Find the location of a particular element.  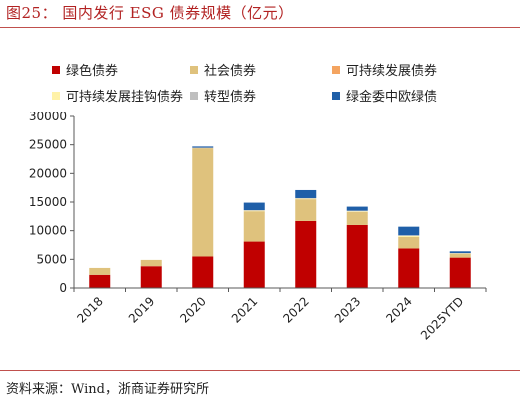

x-tick-label: 2021 is located at coordinates (244, 309).